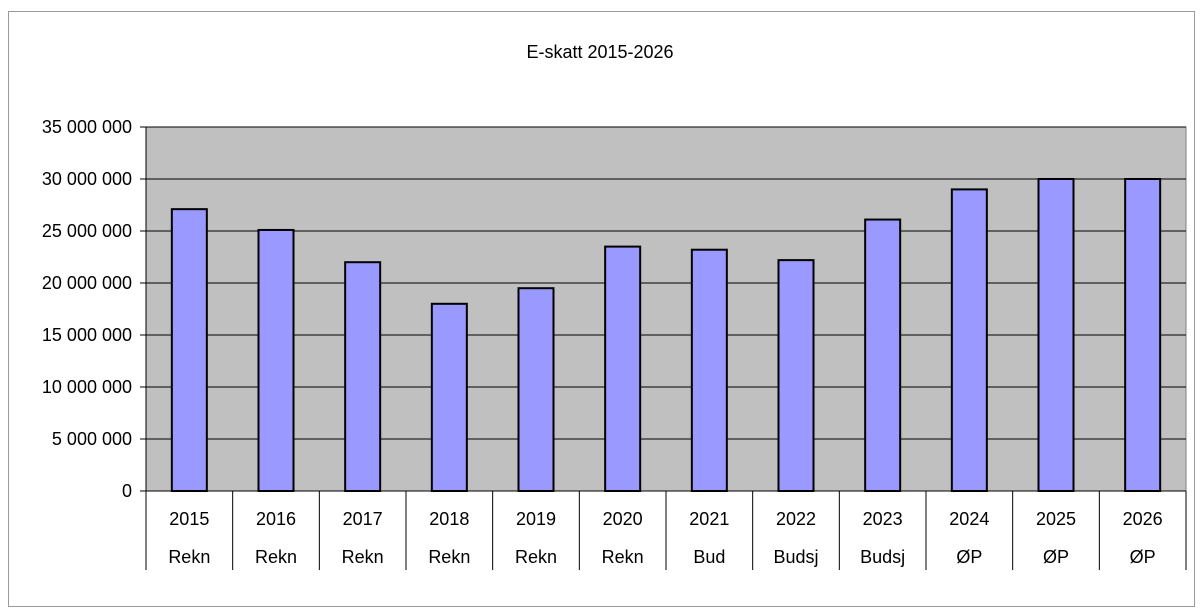 The width and height of the screenshot is (1203, 613). What do you see at coordinates (969, 340) in the screenshot?
I see `bar-2024` at bounding box center [969, 340].